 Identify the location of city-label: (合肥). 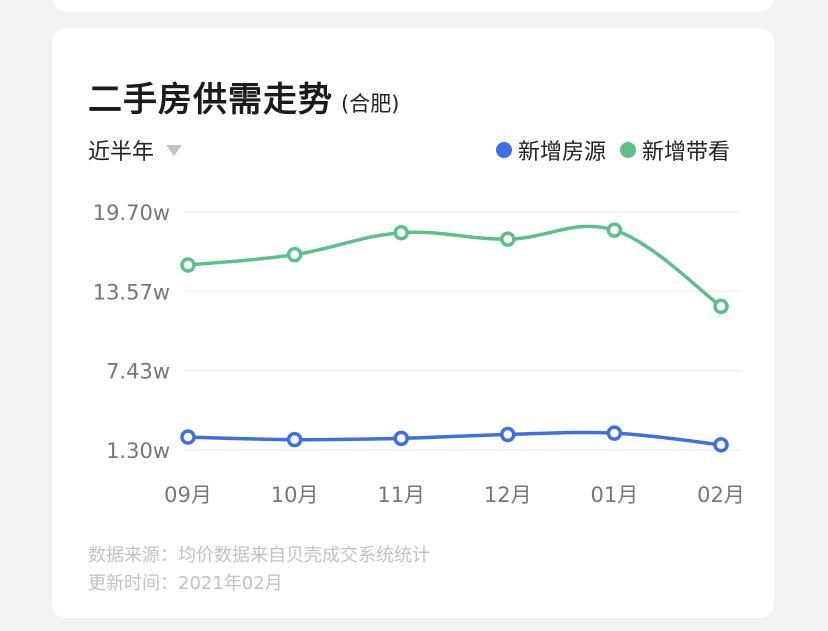
(370, 104).